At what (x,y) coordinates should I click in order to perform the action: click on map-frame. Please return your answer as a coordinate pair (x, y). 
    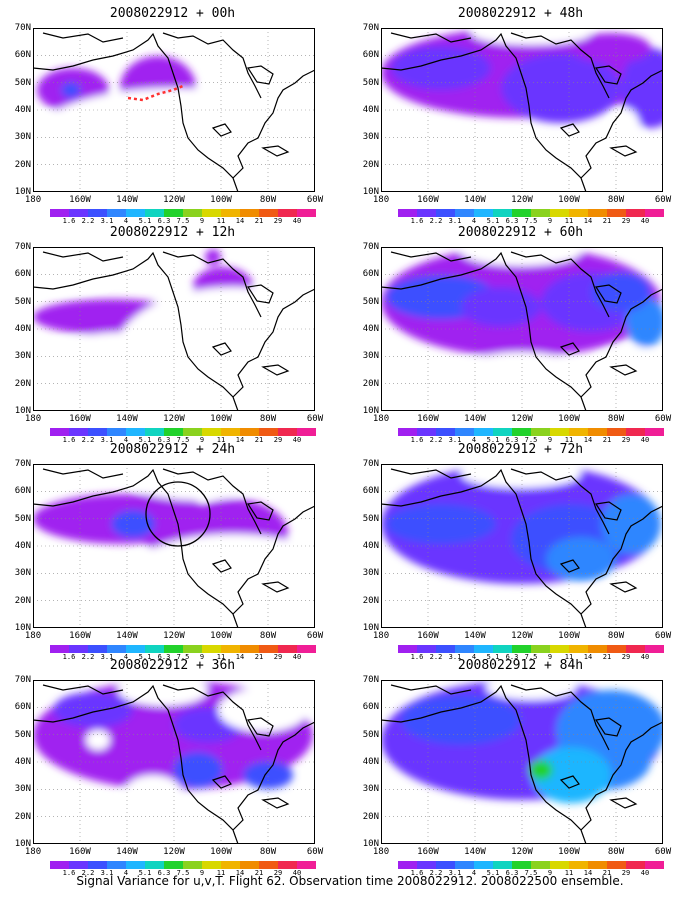
    Looking at the image, I should click on (174, 329).